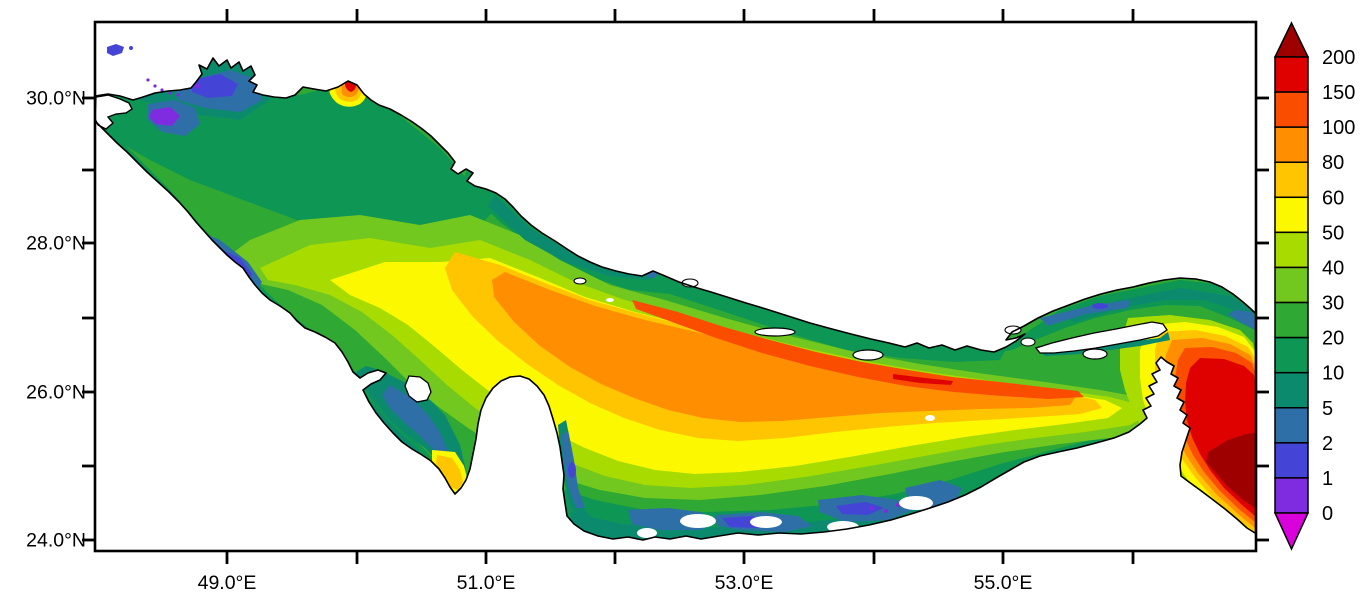  I want to click on y-axis-tick-label: 24.0°N, so click(56, 541).